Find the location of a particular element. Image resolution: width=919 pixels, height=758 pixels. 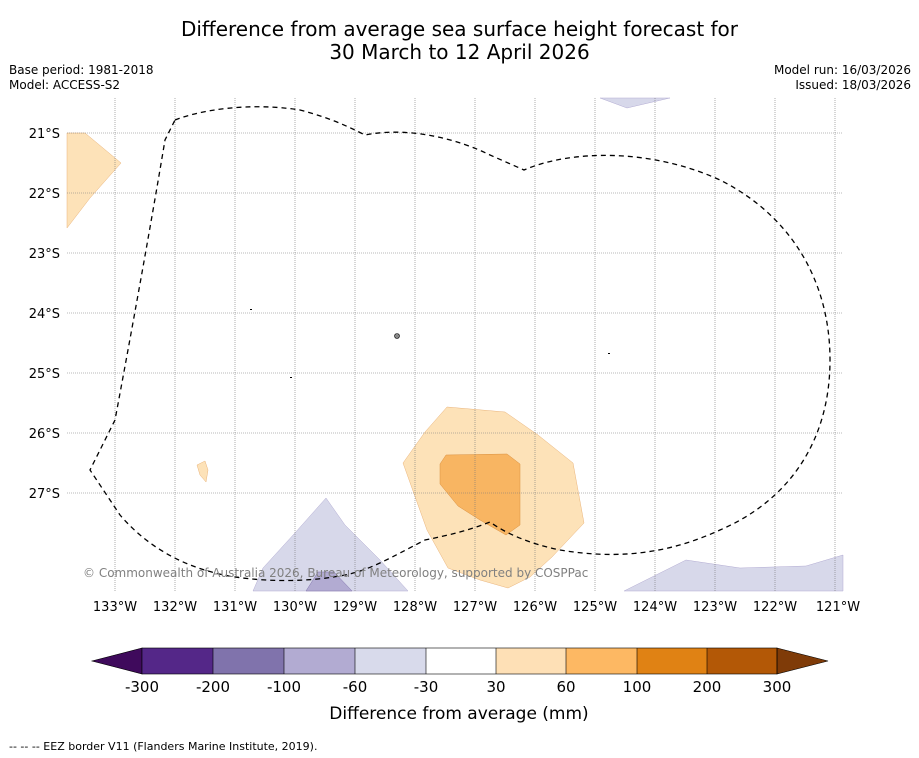

lat-labels: 21°S 22°S 23°S 24°S 25°S 26°S 27°S is located at coordinates (44, 314).